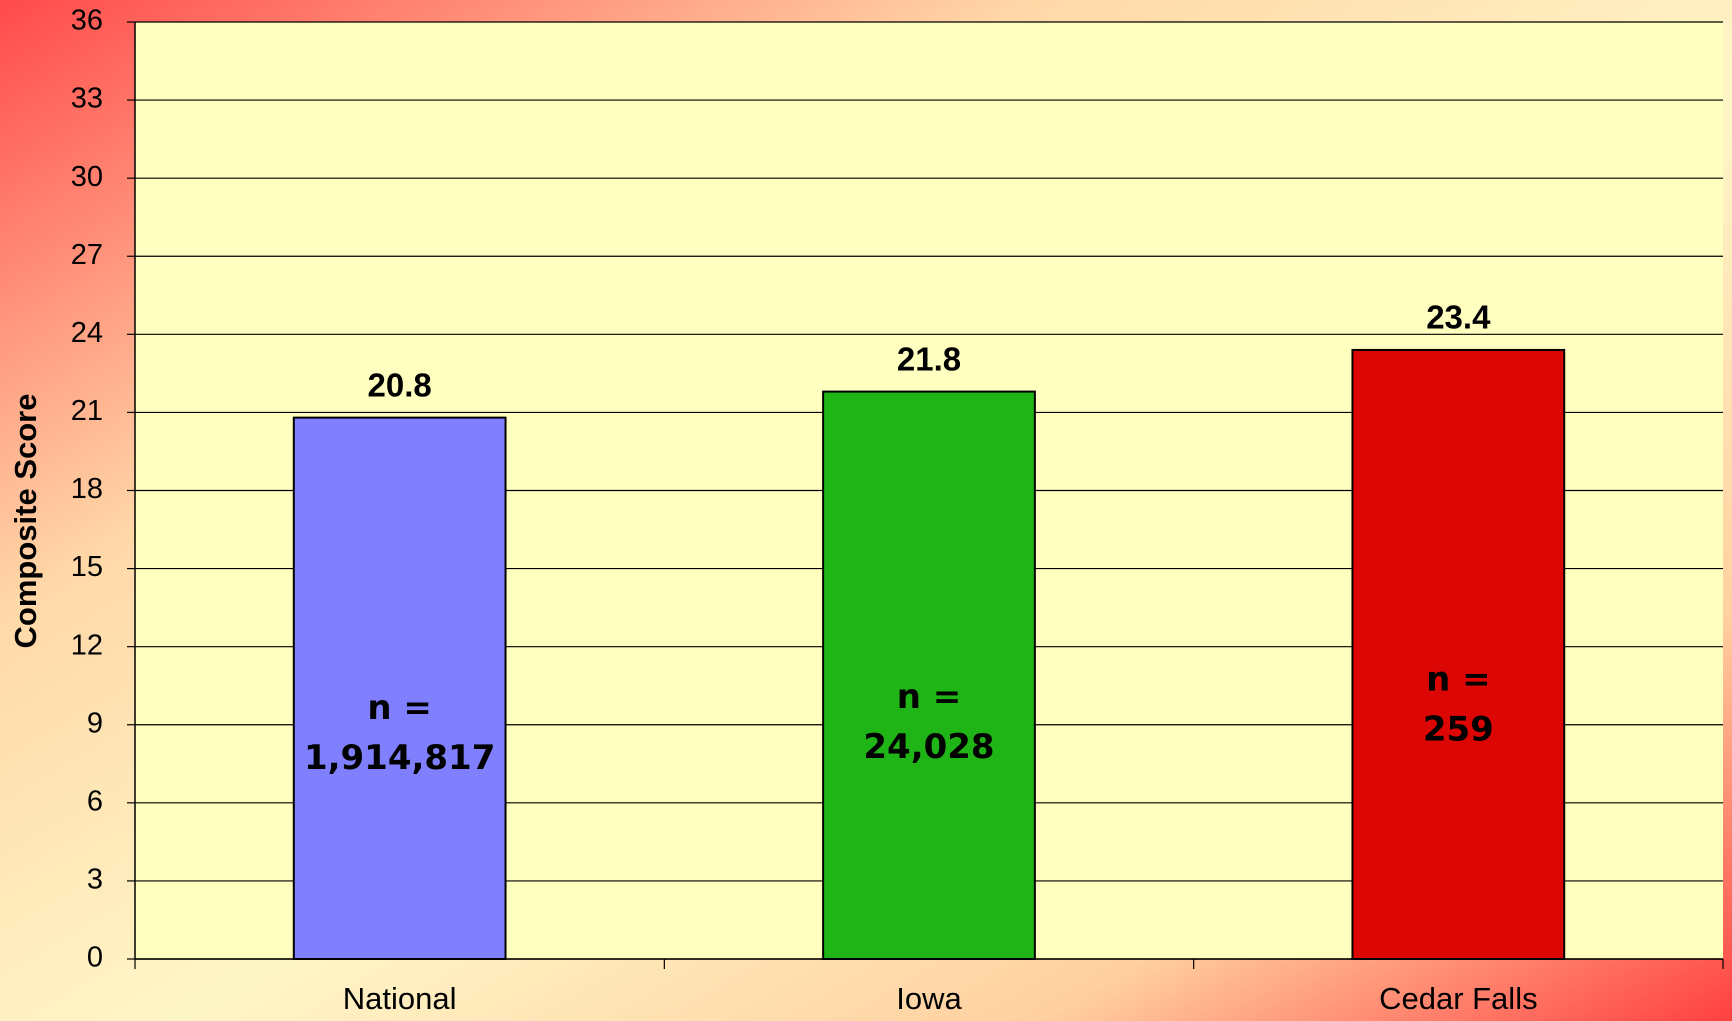 The image size is (1732, 1021). Describe the element at coordinates (400, 998) in the screenshot. I see `x-tick-label: National` at that location.